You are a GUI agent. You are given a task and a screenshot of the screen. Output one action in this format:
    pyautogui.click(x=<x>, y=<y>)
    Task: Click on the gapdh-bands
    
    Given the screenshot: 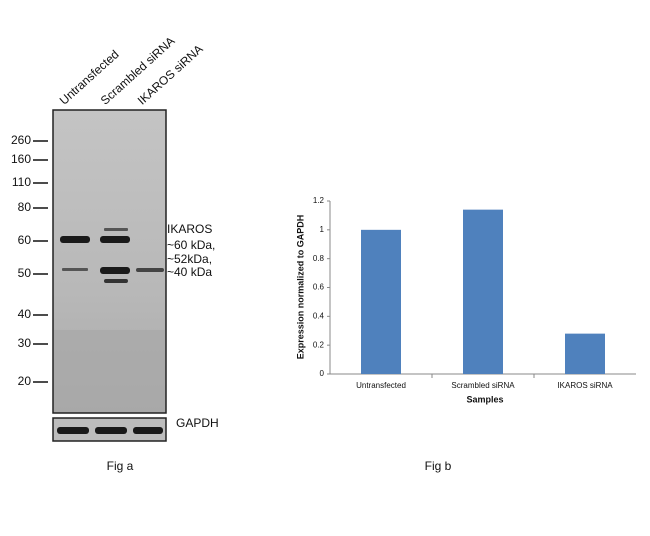 What is the action you would take?
    pyautogui.click(x=110, y=430)
    